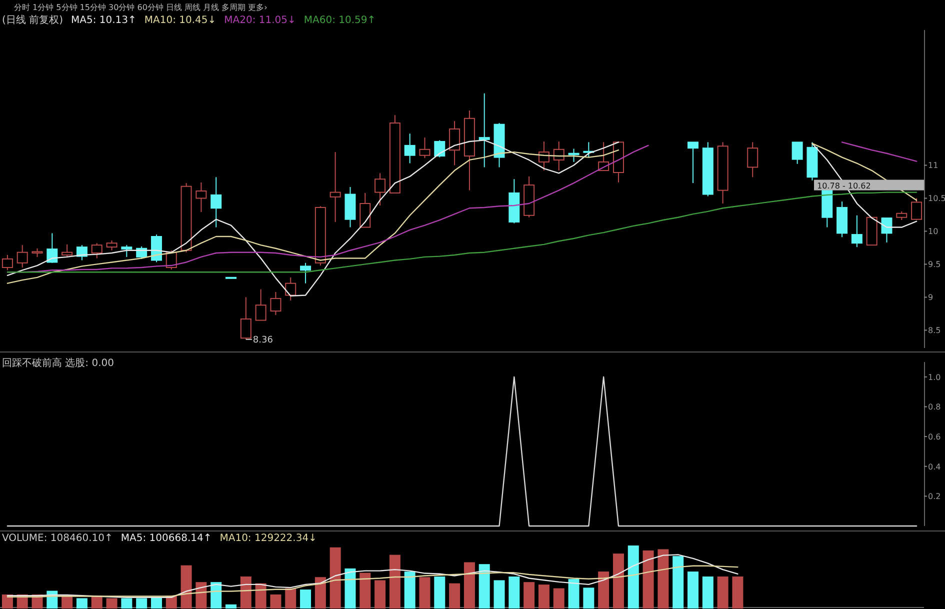 The height and width of the screenshot is (609, 945). What do you see at coordinates (933, 165) in the screenshot?
I see `y-tick-label: 11` at bounding box center [933, 165].